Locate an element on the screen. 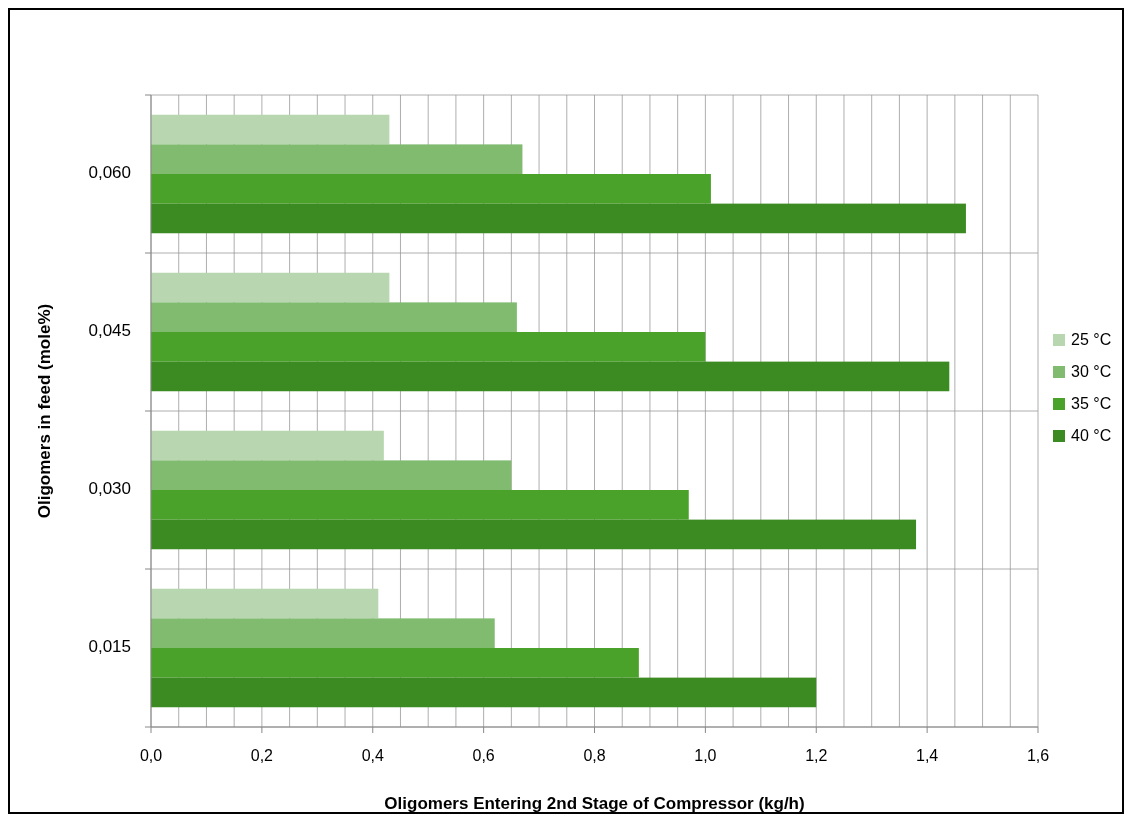 The height and width of the screenshot is (822, 1132). y-axis-title: Oligomers in feed (mole%) is located at coordinates (44, 411).